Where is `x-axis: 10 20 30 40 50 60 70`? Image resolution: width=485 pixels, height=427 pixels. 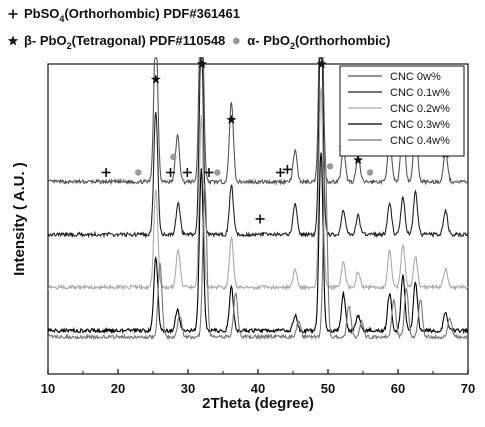
x-axis: 10 20 30 40 50 60 70 is located at coordinates (258, 382).